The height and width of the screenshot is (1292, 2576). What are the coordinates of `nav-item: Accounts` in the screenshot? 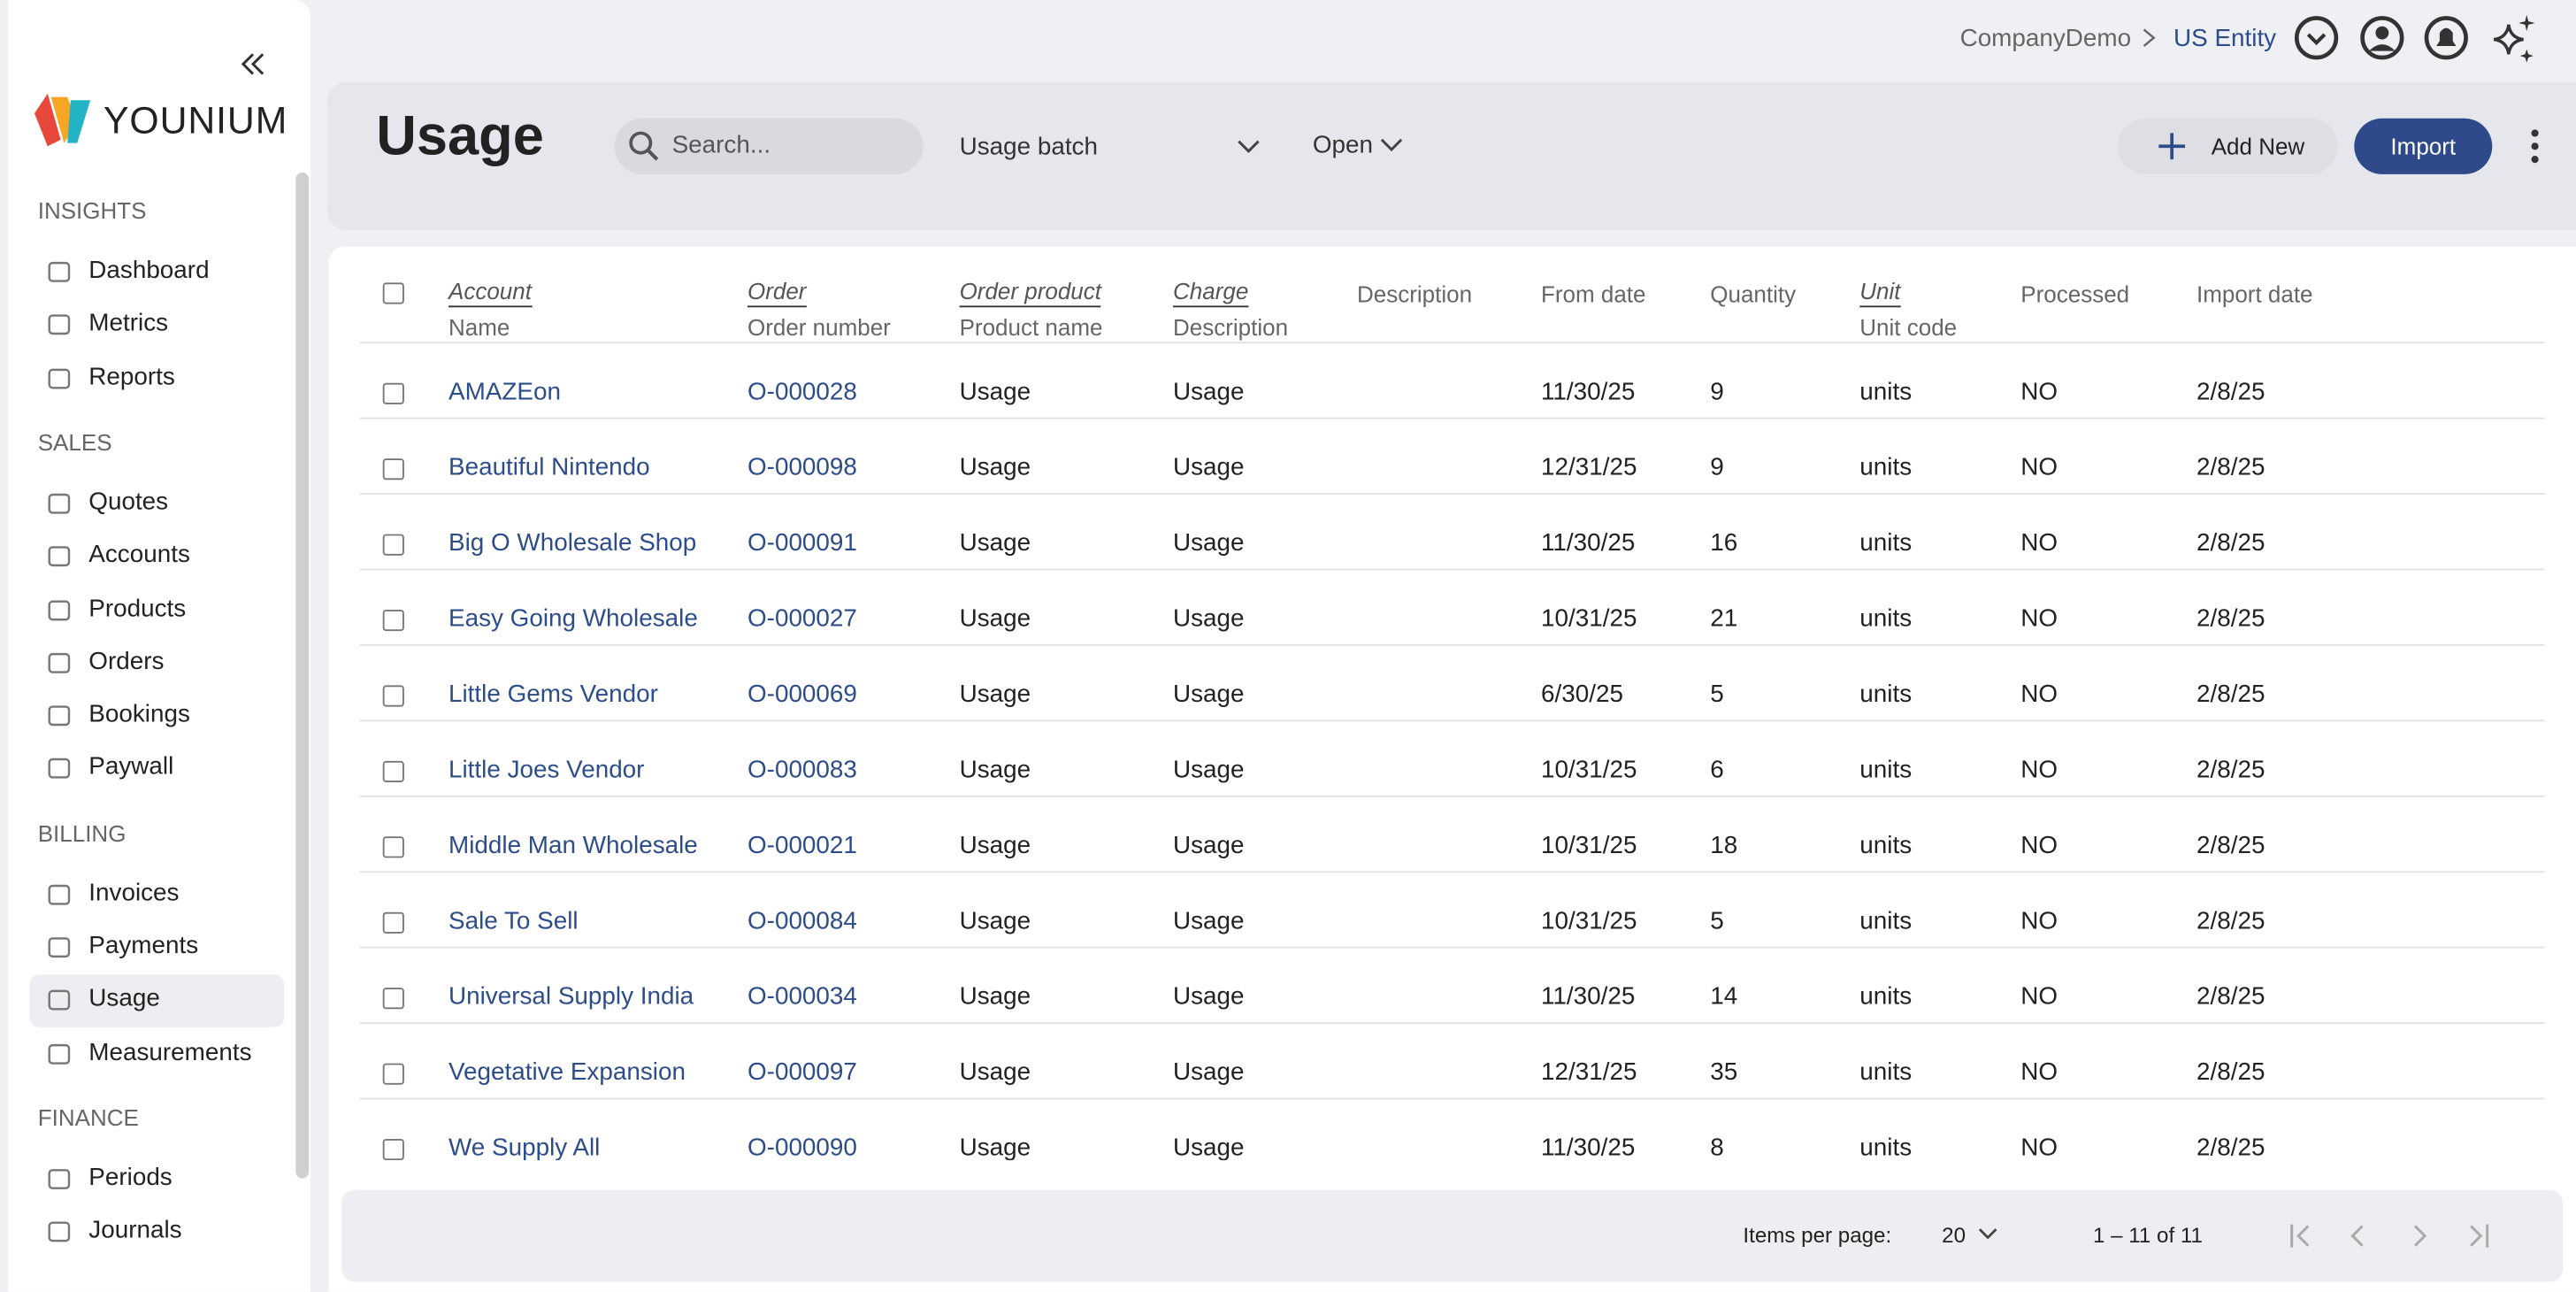 It's located at (139, 555).